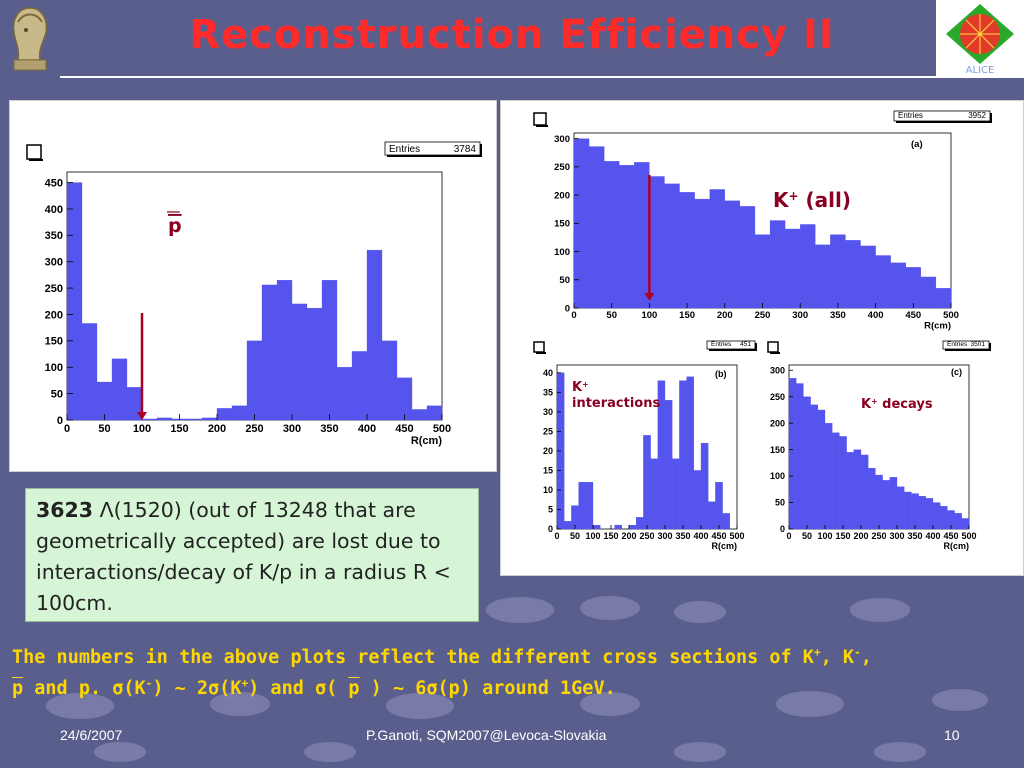  Describe the element at coordinates (465, 149) in the screenshot. I see `entries-value: 3784` at that location.